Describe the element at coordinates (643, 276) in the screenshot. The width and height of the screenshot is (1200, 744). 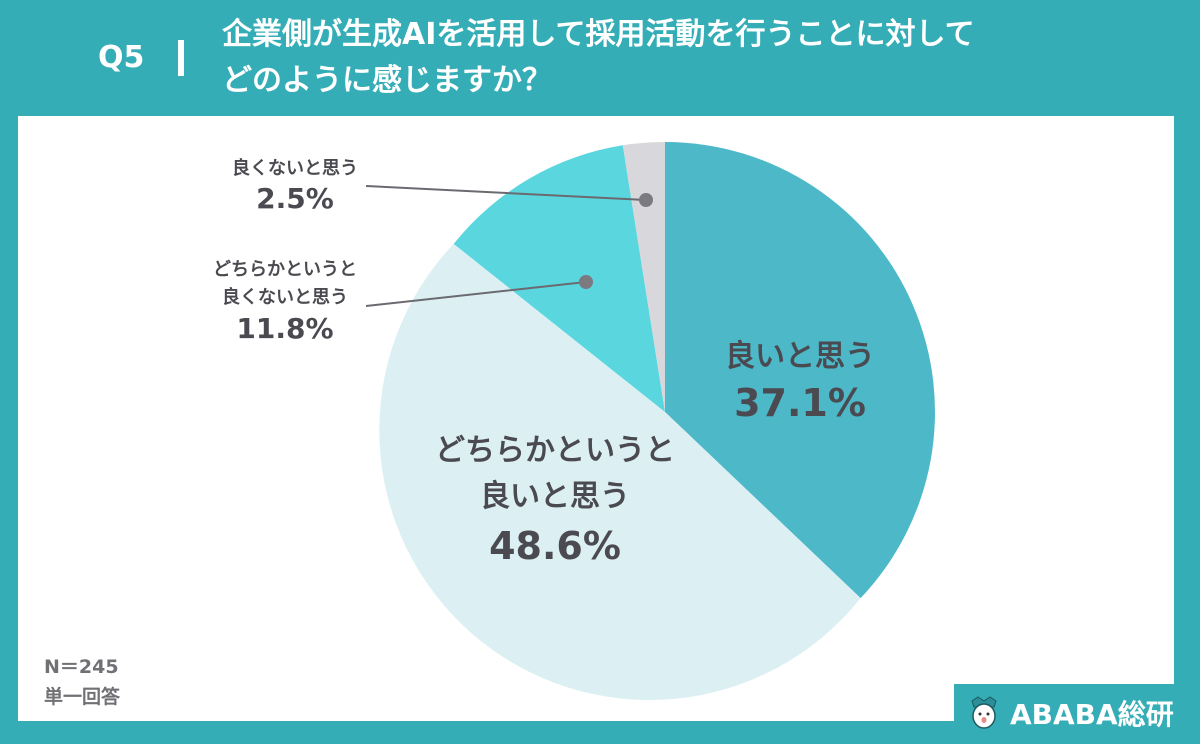
I see `slice-bad` at that location.